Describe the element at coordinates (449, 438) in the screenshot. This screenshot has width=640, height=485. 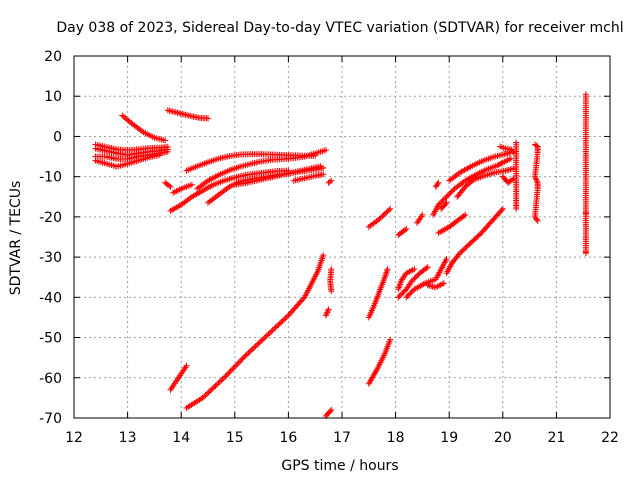
I see `x-tick-label: 19` at that location.